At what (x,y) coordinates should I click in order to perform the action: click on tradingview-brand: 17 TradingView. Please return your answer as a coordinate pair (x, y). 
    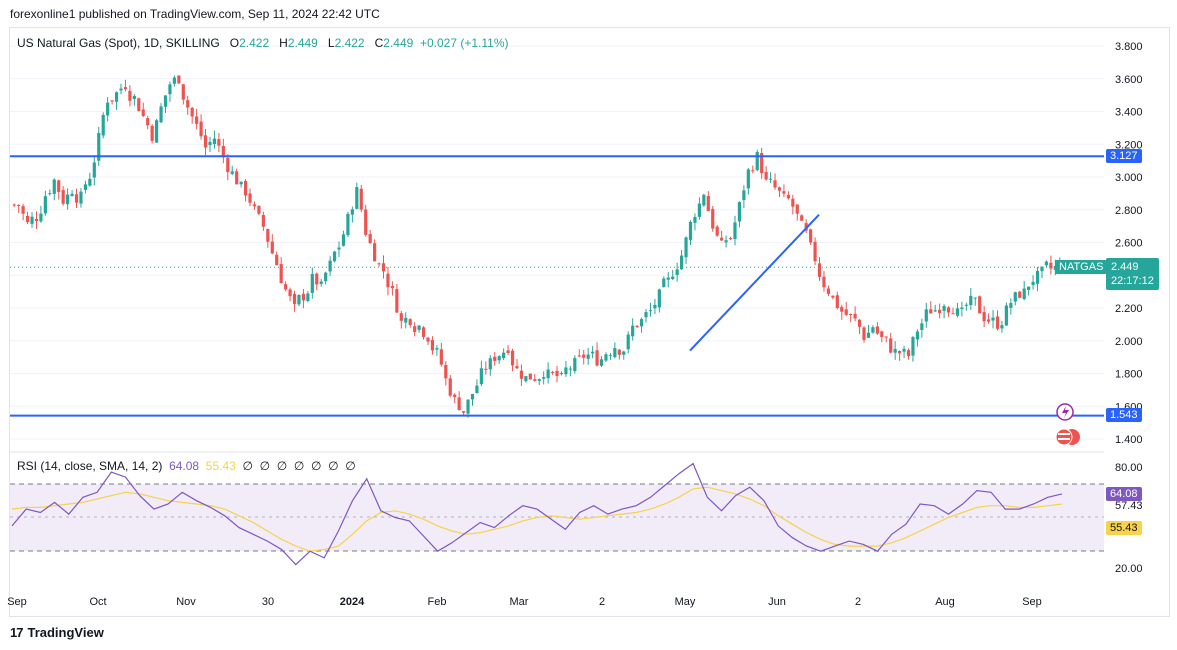
    Looking at the image, I should click on (57, 632).